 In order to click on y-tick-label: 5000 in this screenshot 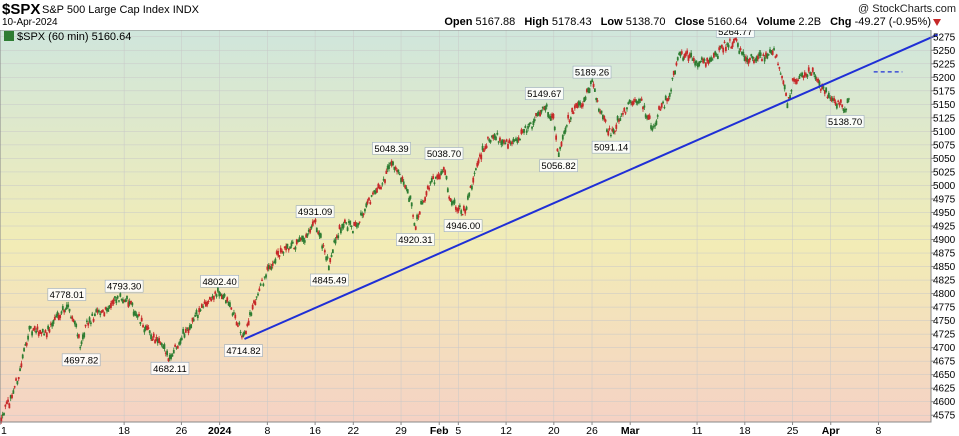, I will do `click(944, 186)`.